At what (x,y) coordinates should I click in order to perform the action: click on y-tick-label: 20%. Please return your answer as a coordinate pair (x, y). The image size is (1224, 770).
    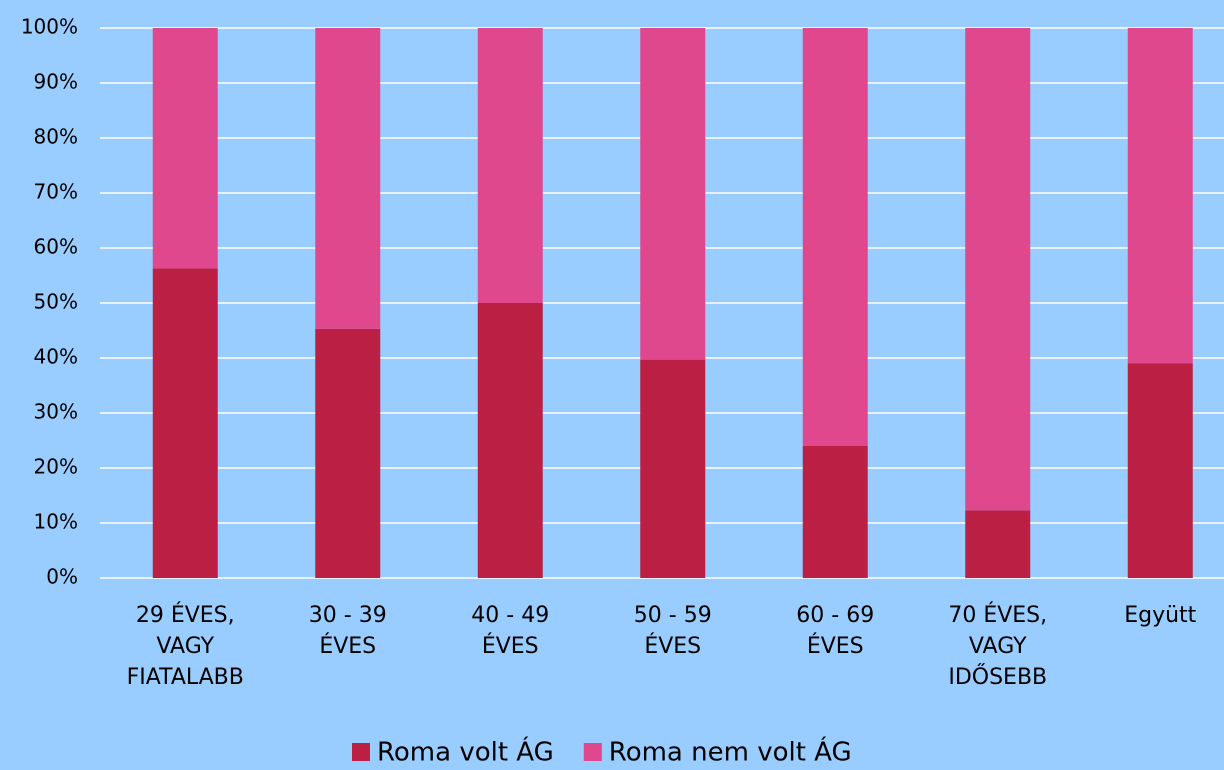
    Looking at the image, I should click on (56, 467).